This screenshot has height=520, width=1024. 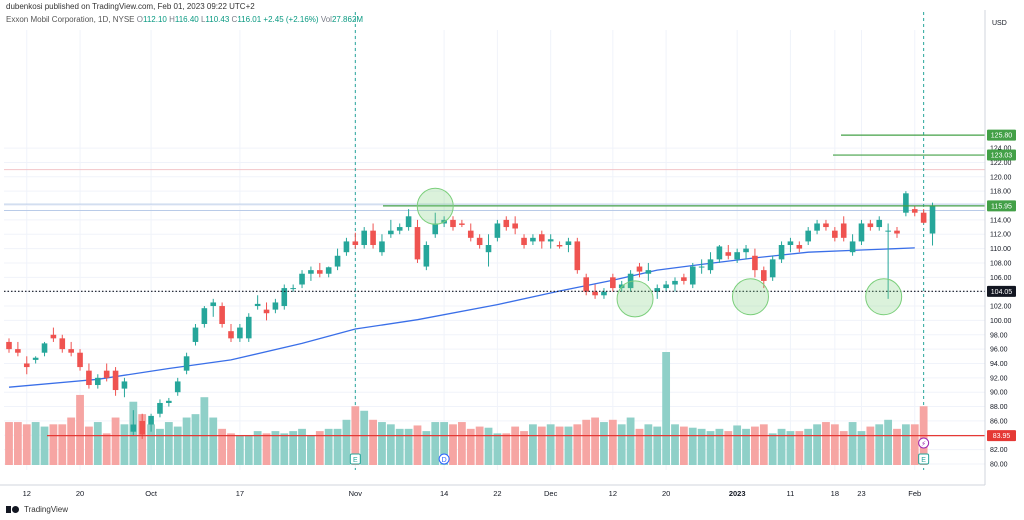 I want to click on price-tag: 125.80, so click(x=1001, y=135).